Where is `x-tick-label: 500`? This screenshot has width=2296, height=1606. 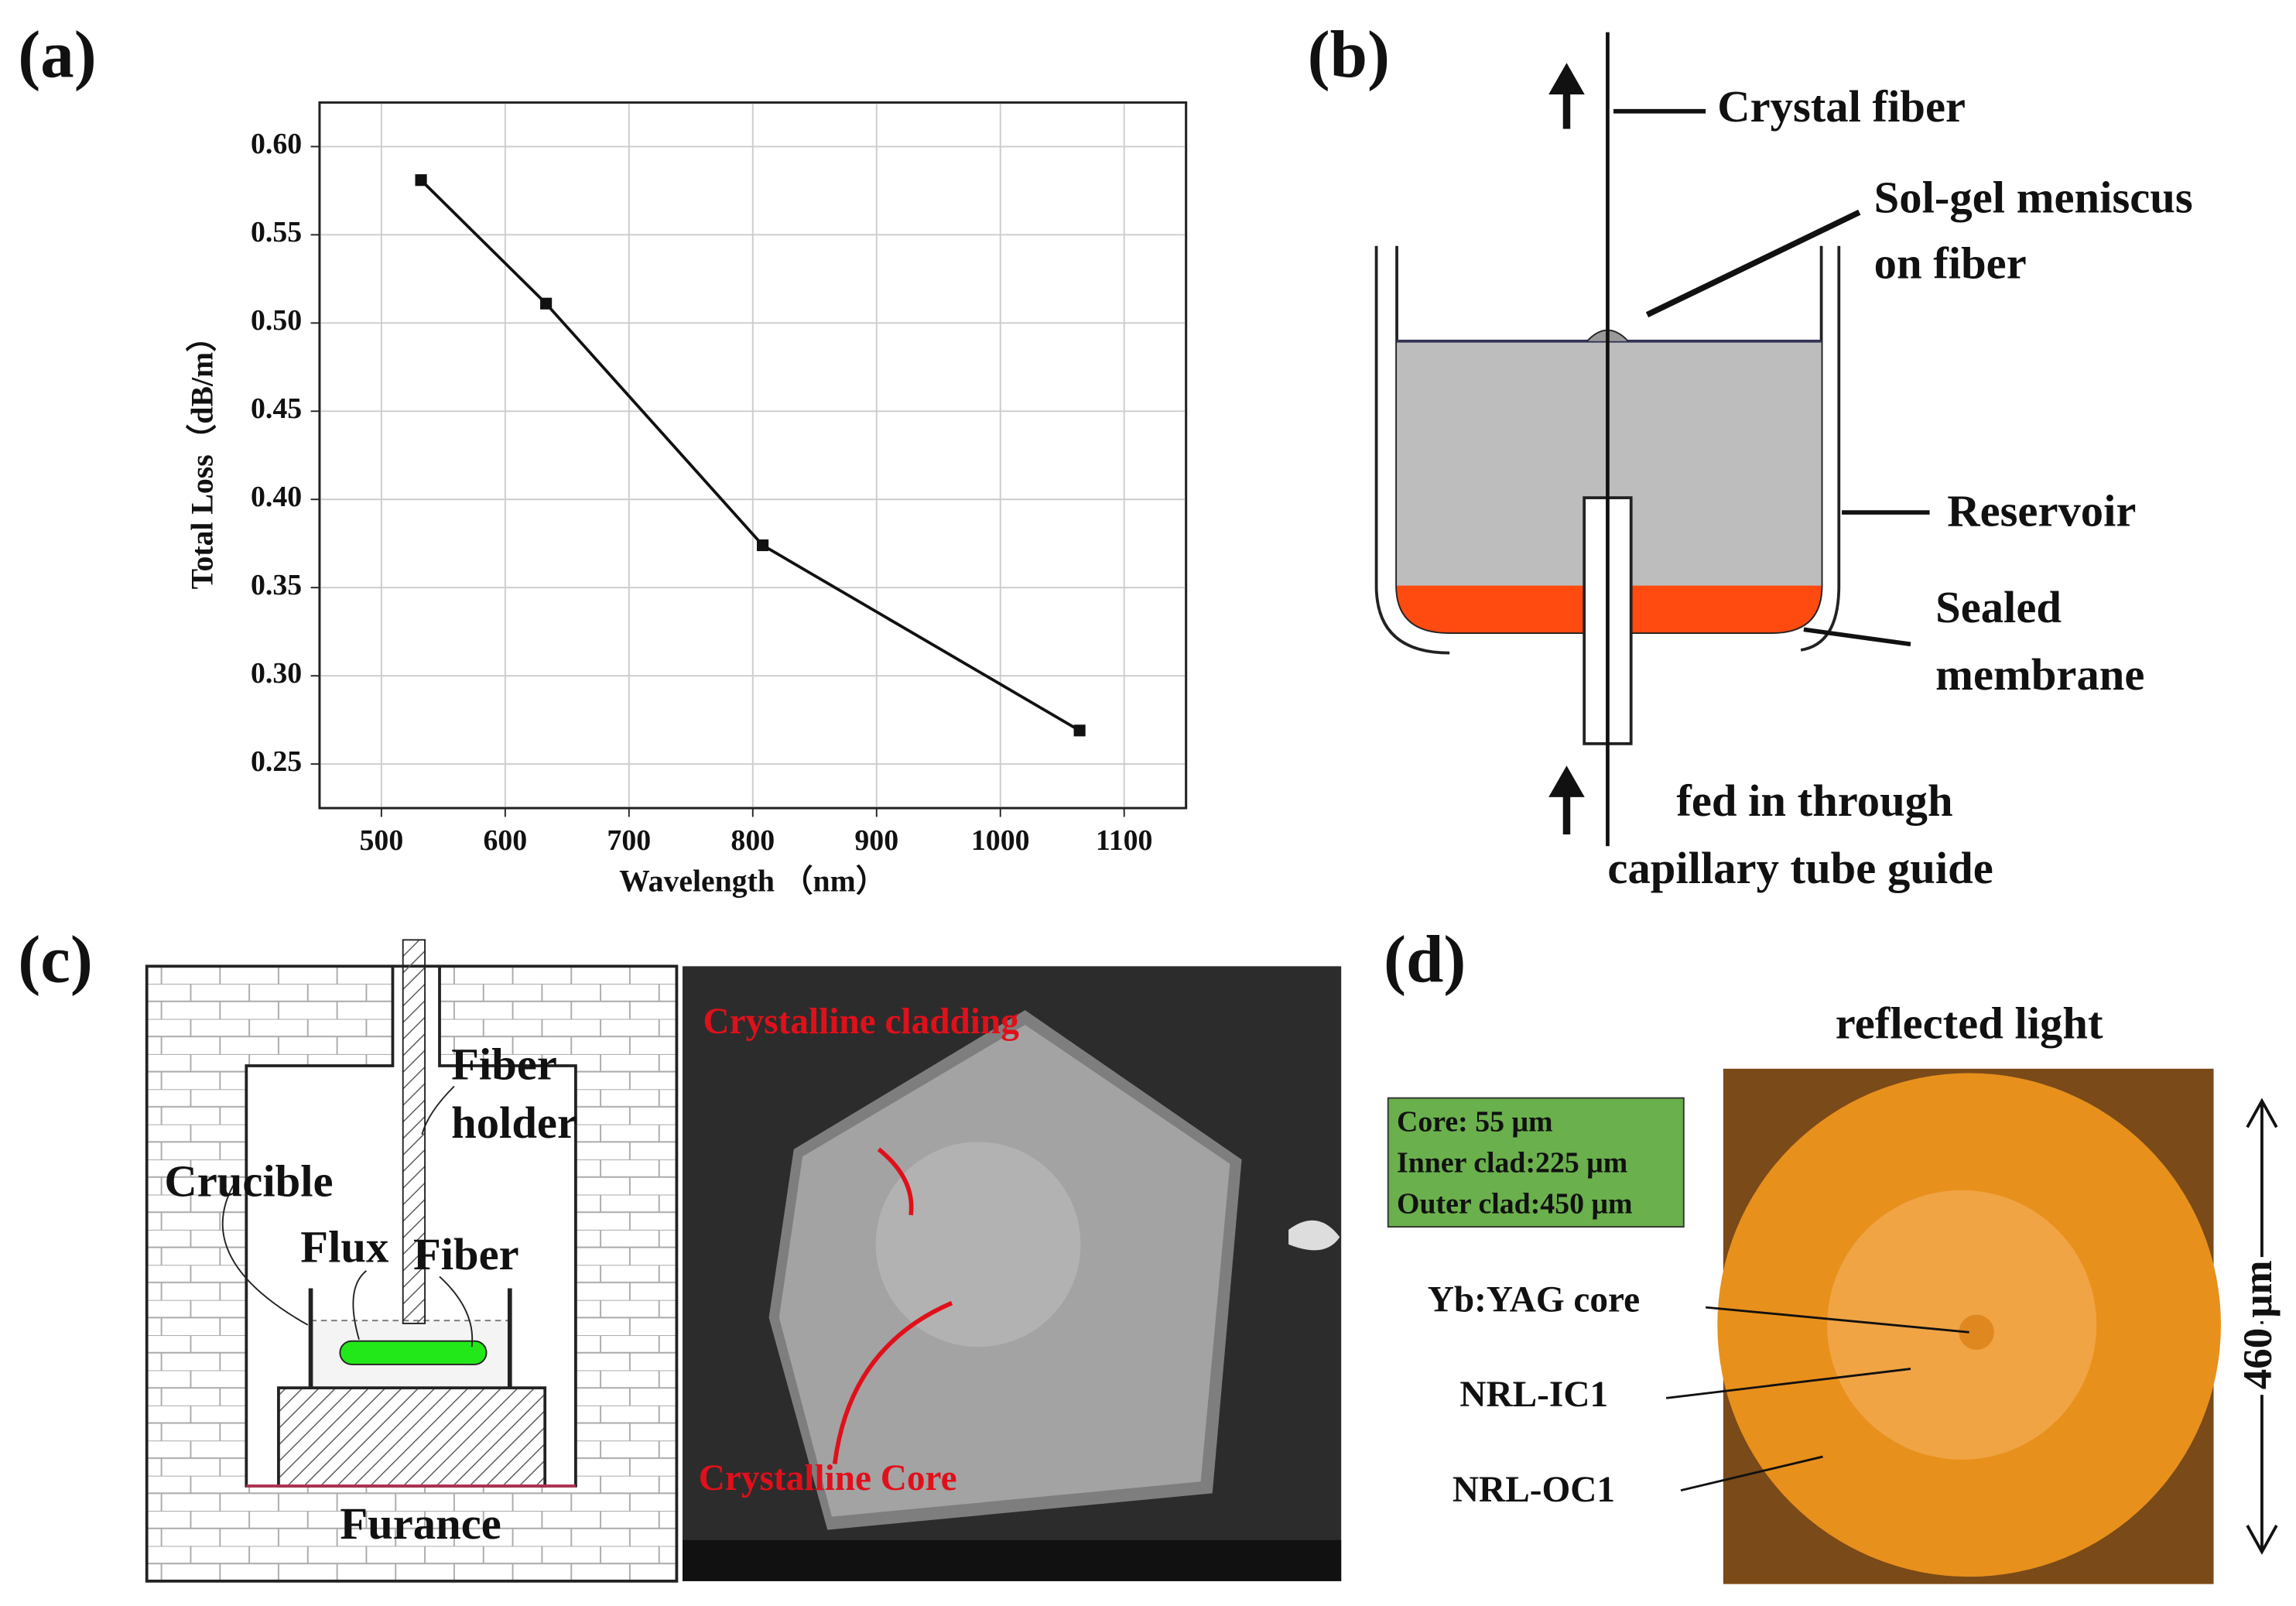
x-tick-label: 500 is located at coordinates (382, 840).